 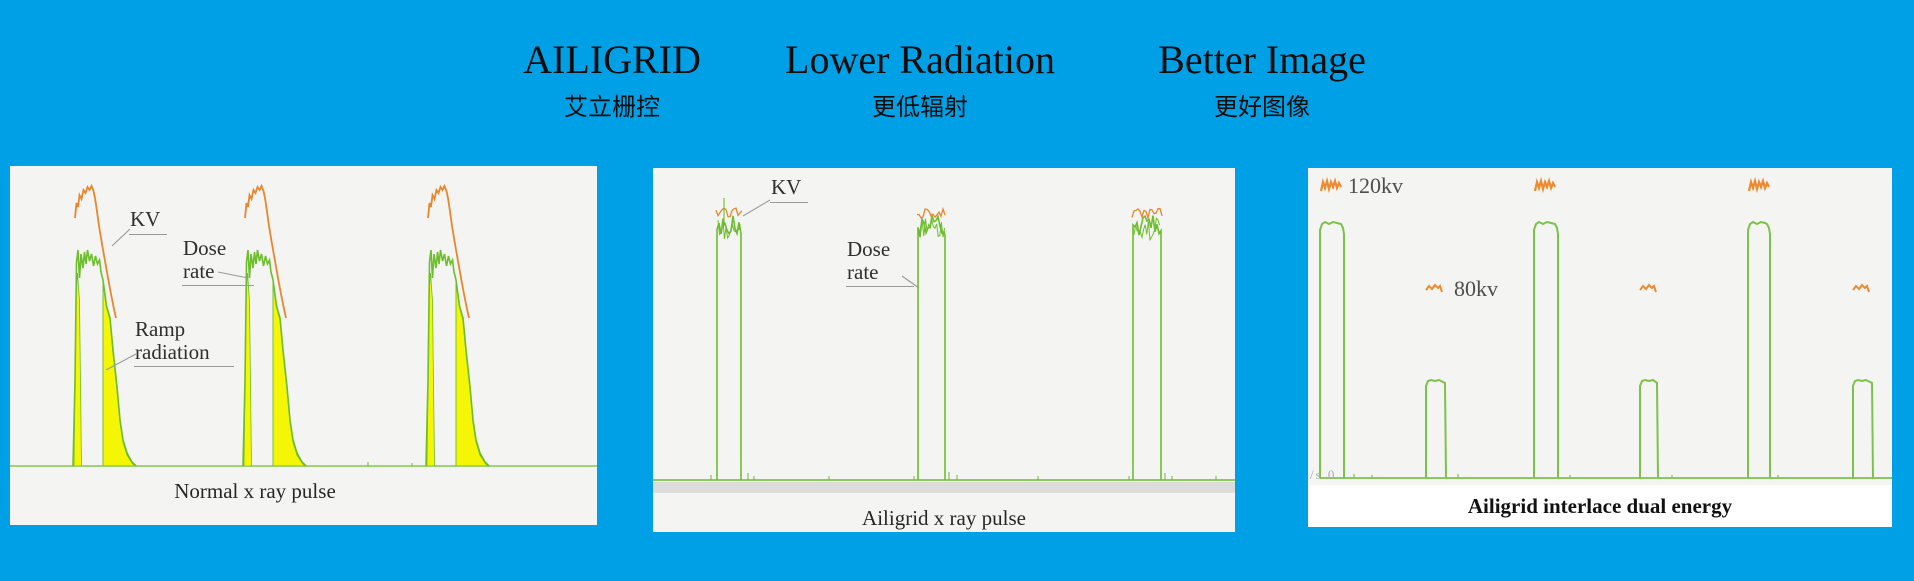 What do you see at coordinates (1262, 108) in the screenshot?
I see `header-title-zh: 更好图像` at bounding box center [1262, 108].